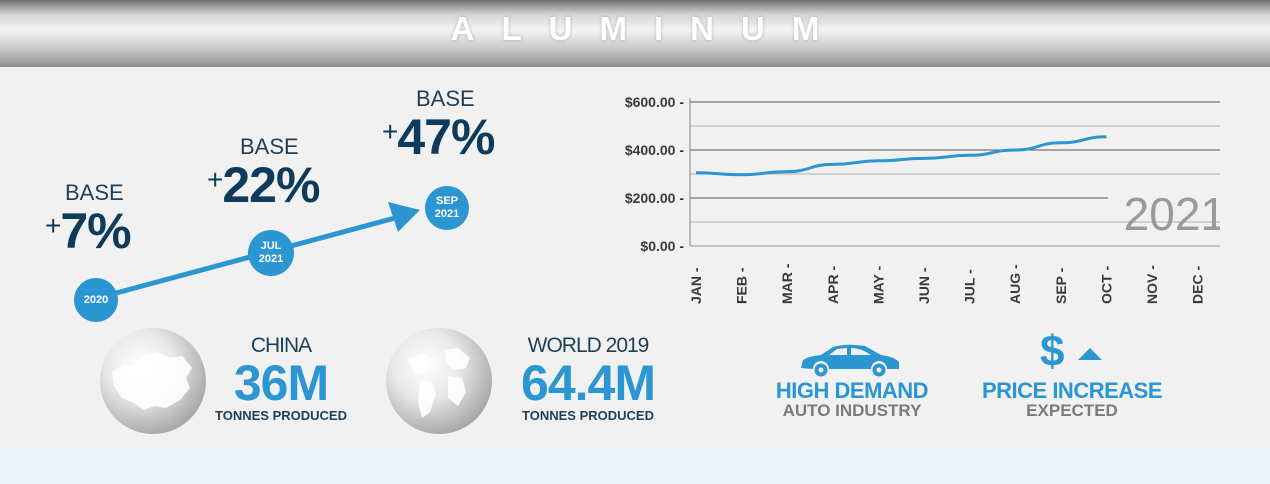 The width and height of the screenshot is (1270, 484). I want to click on y-tick-label: $400.00 -, so click(654, 150).